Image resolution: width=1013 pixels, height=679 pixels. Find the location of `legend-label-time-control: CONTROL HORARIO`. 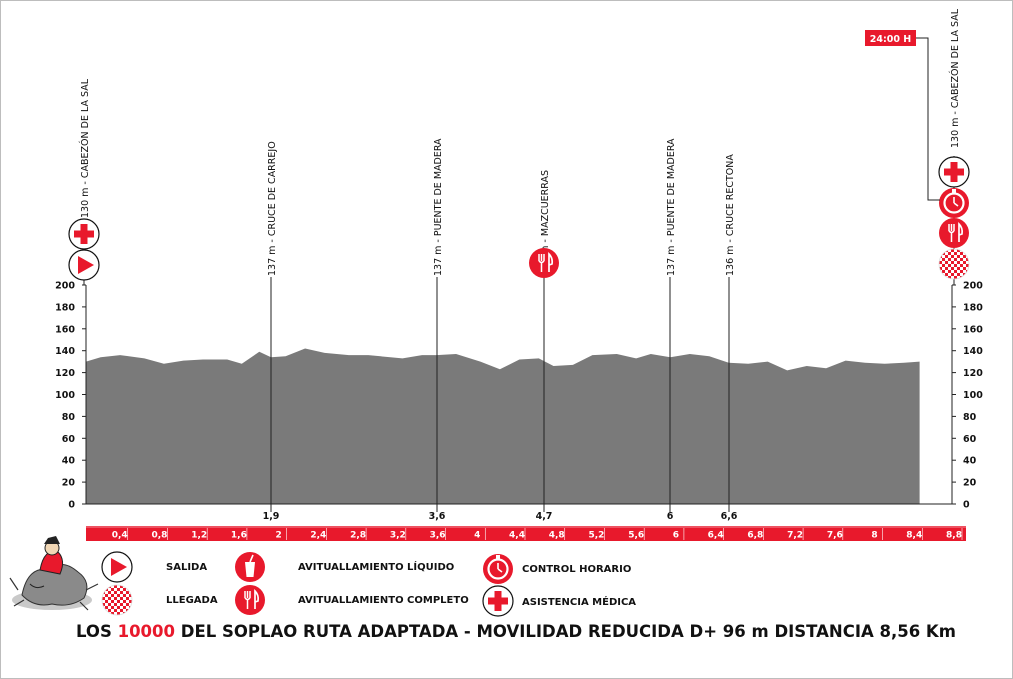

legend-label-time-control: CONTROL HORARIO is located at coordinates (577, 569).